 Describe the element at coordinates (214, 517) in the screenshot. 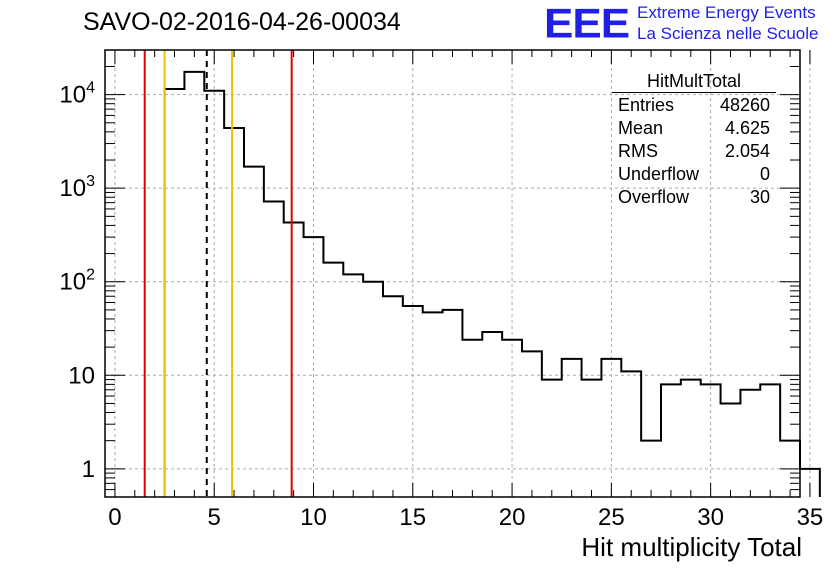

I see `x-tick-label: 5` at that location.